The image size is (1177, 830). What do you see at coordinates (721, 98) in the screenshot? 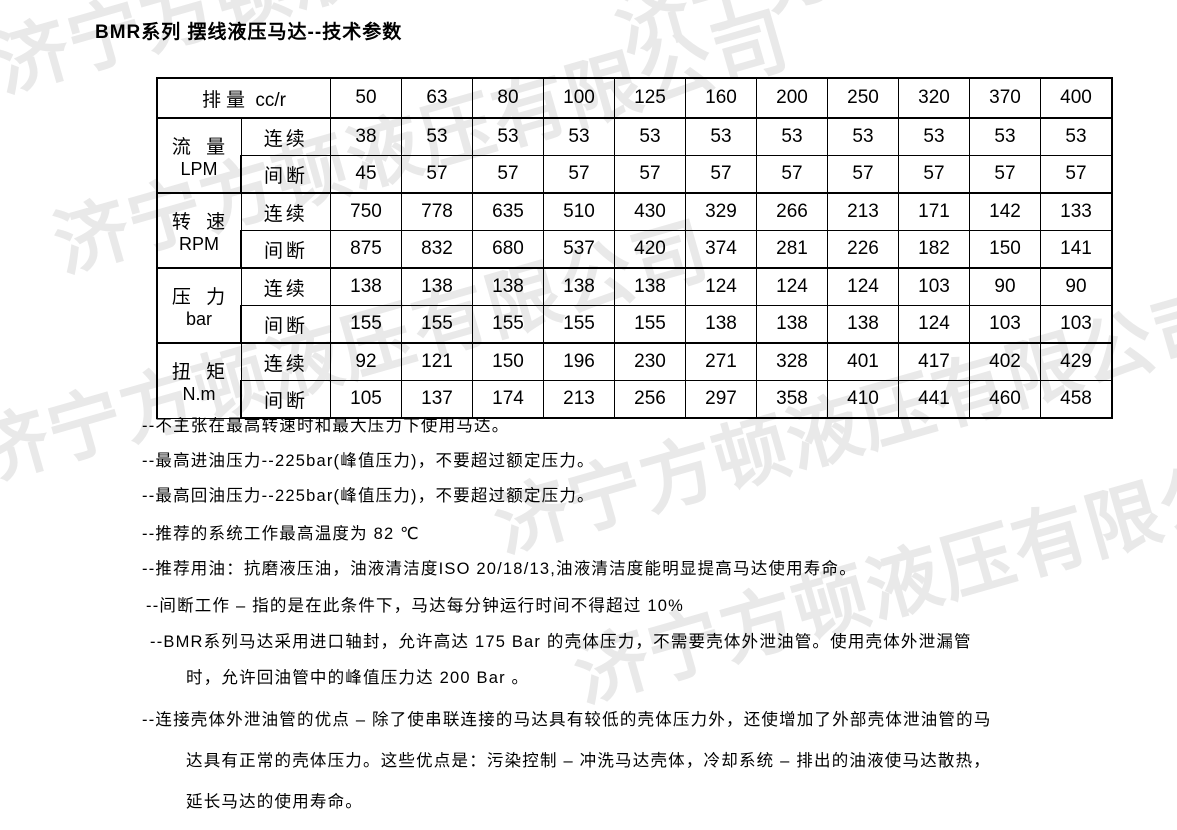
I see `column-header-displacement: 160` at bounding box center [721, 98].